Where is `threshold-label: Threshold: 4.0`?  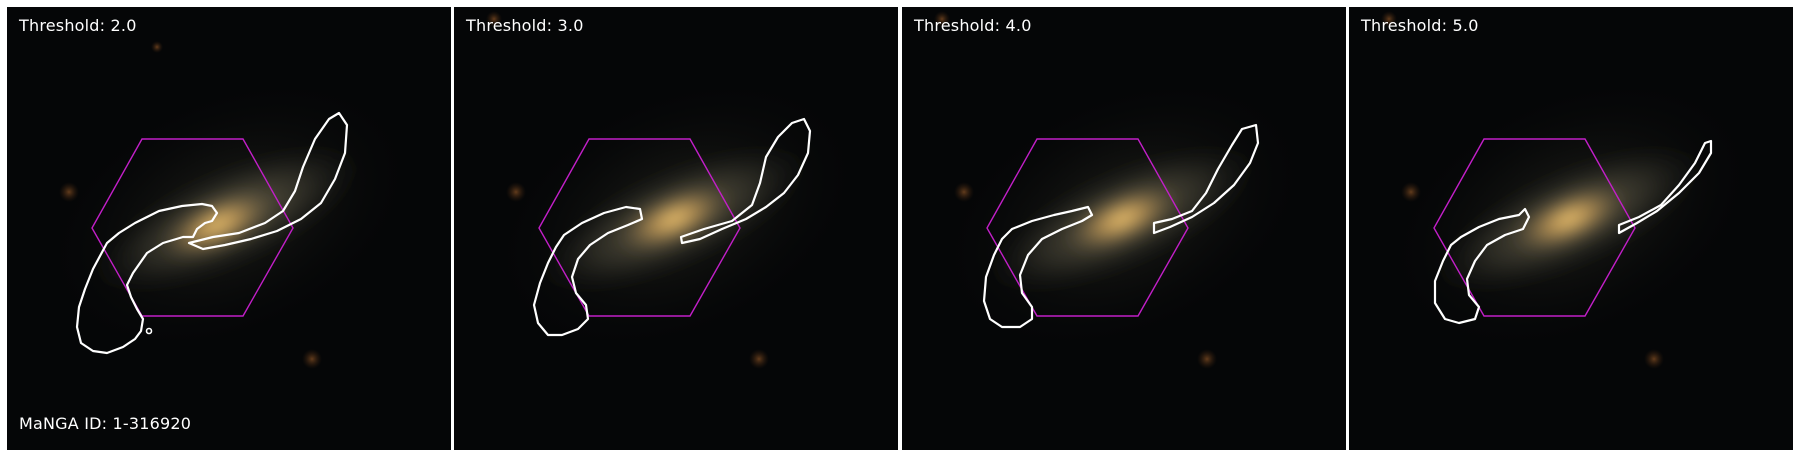
threshold-label: Threshold: 4.0 is located at coordinates (973, 25).